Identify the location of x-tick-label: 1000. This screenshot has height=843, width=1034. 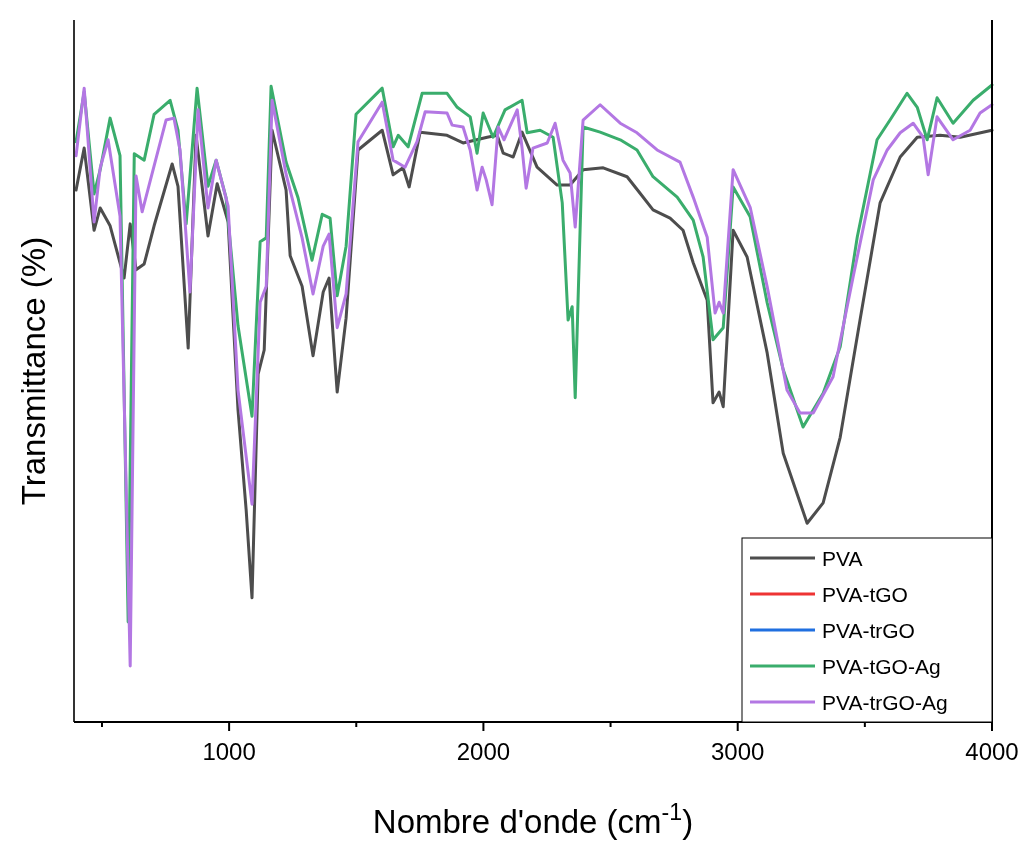
(229, 751).